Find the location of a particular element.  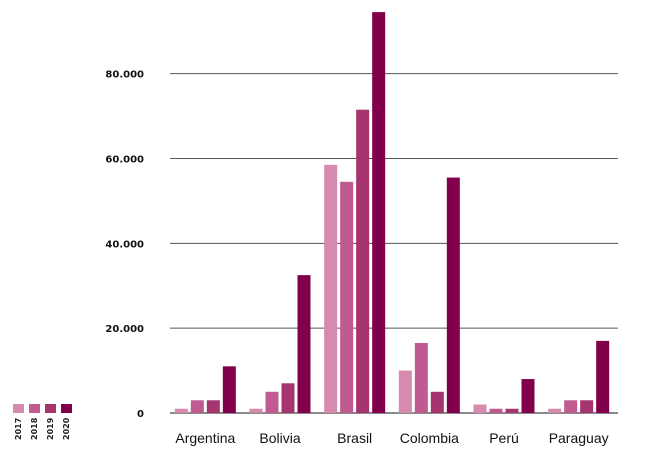

y-axis-ticks: 0 20.000 40.000 60.000 80.000 is located at coordinates (124, 245).